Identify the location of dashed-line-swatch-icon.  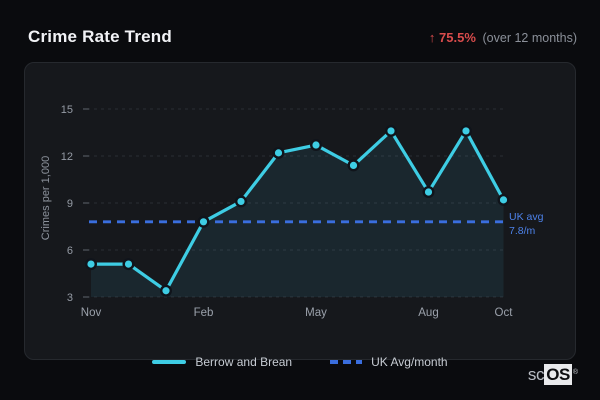
(346, 362).